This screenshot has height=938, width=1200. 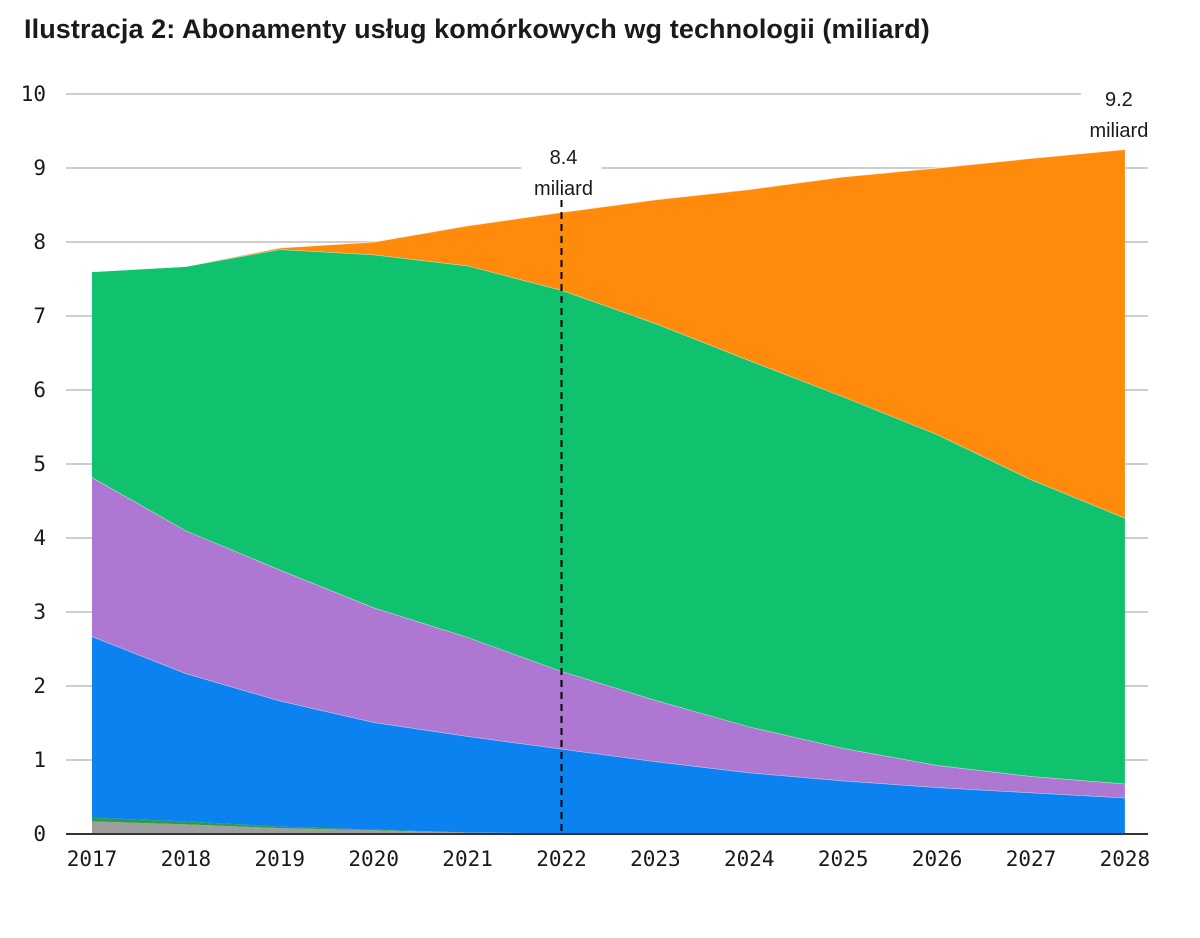 What do you see at coordinates (39, 834) in the screenshot?
I see `y-tick-label-0: 0` at bounding box center [39, 834].